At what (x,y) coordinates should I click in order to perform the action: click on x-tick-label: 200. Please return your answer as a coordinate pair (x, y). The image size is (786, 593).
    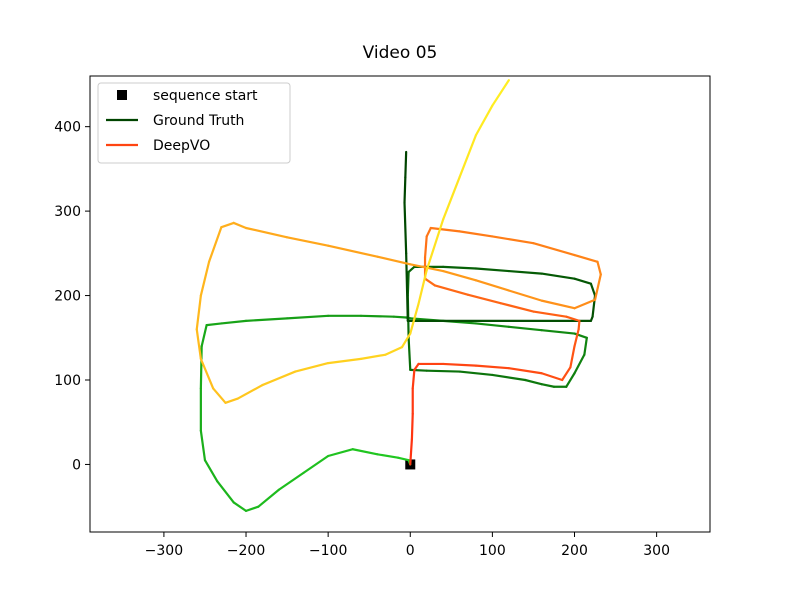
    Looking at the image, I should click on (574, 551).